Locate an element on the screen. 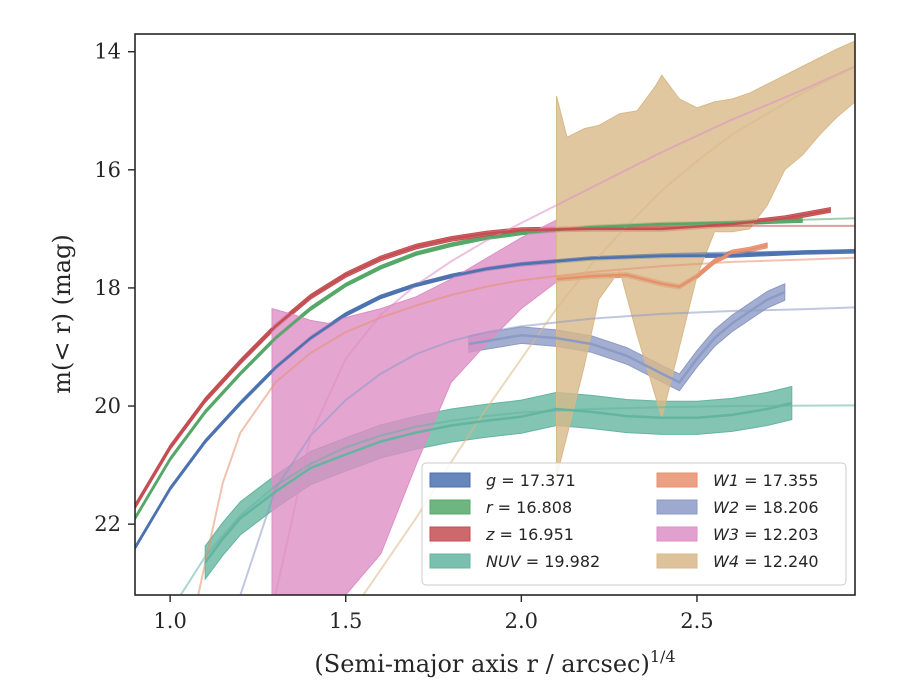 The image size is (900, 700). legend-label: g = 17.371 is located at coordinates (531, 480).